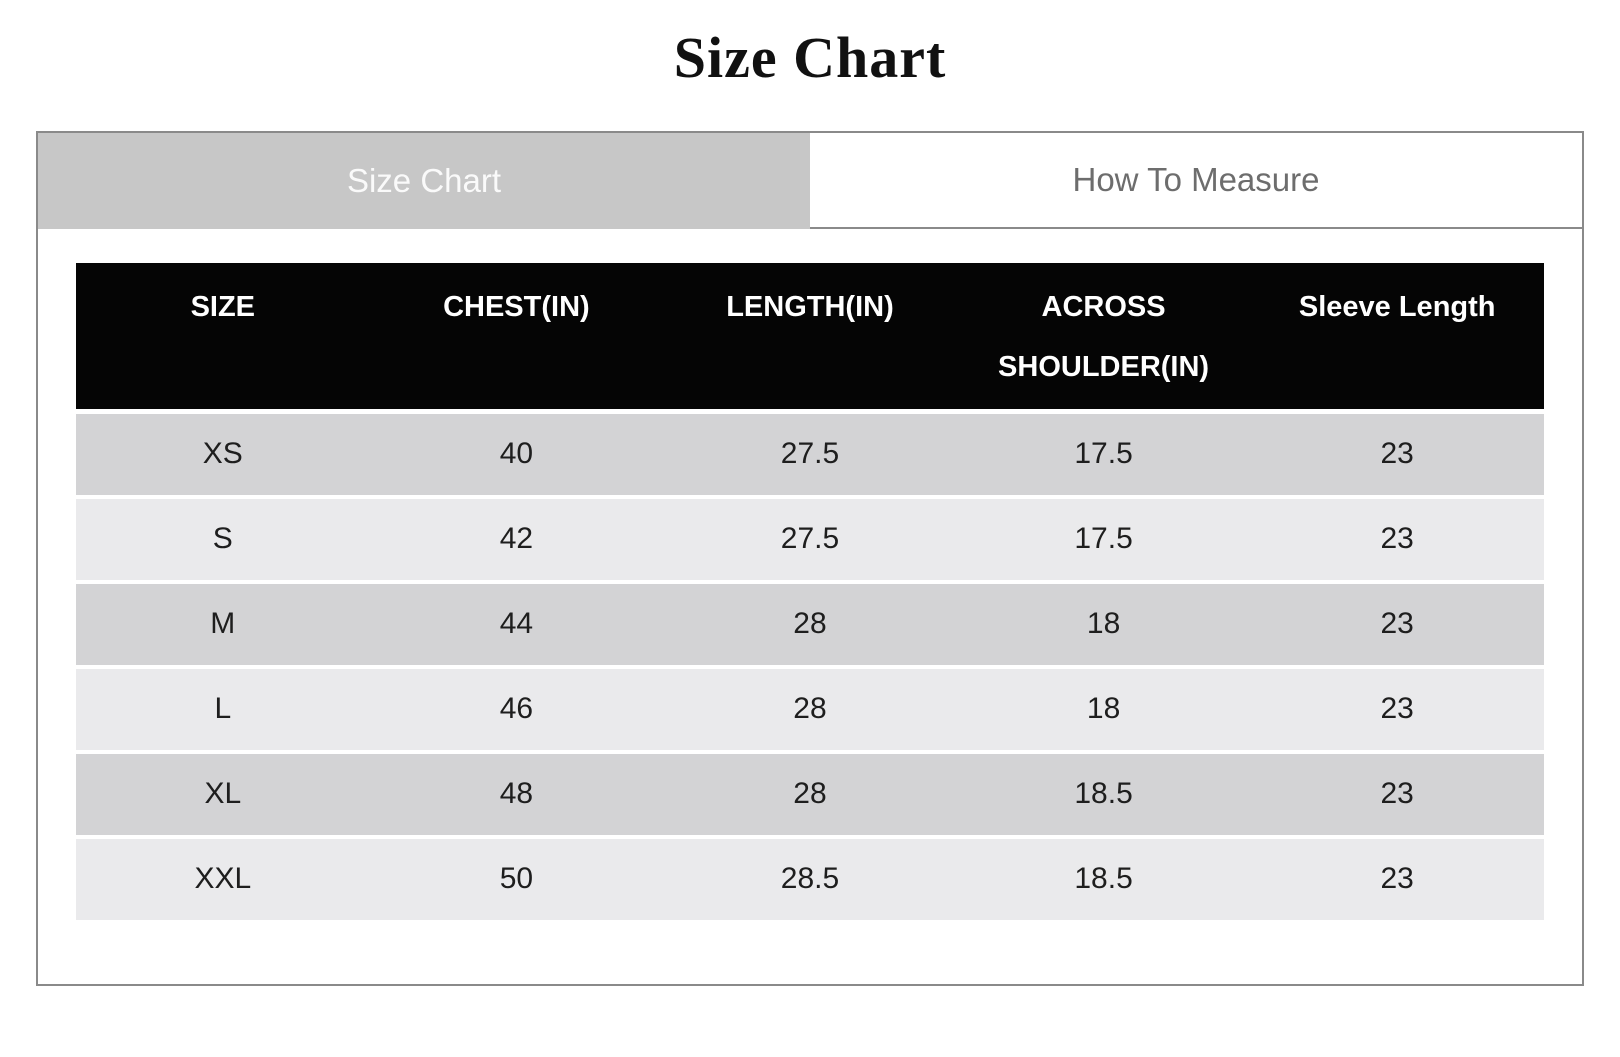  What do you see at coordinates (223, 795) in the screenshot?
I see `table-cell: XL` at bounding box center [223, 795].